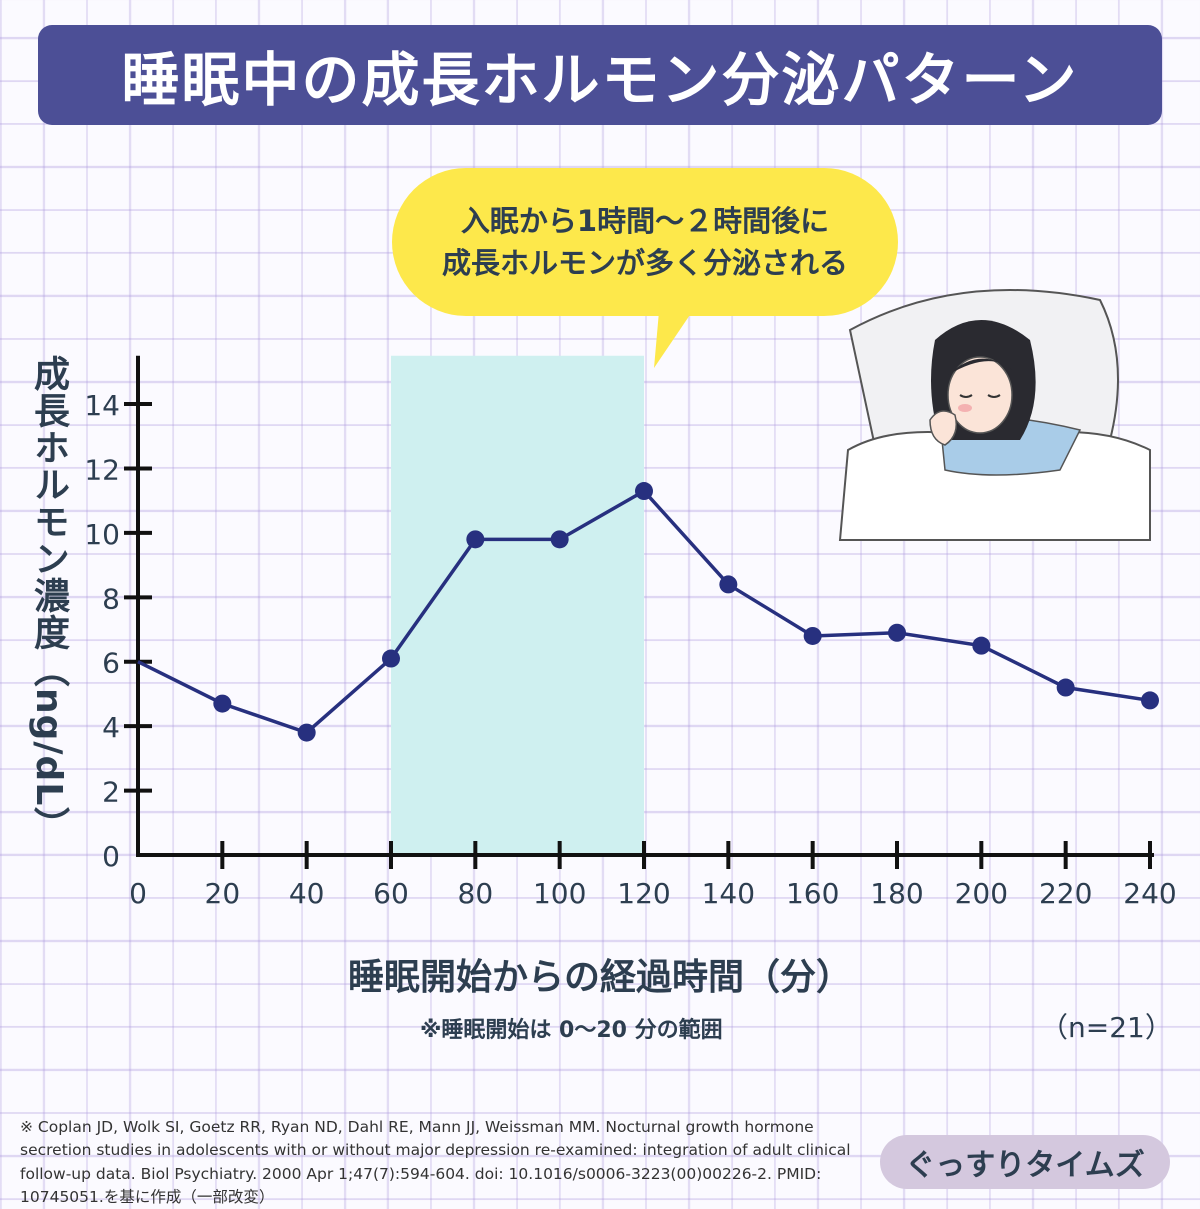 This screenshot has width=1200, height=1209. Describe the element at coordinates (600, 75) in the screenshot. I see `page-title: 睡眠中の成長ホルモン分泌パターン` at that location.